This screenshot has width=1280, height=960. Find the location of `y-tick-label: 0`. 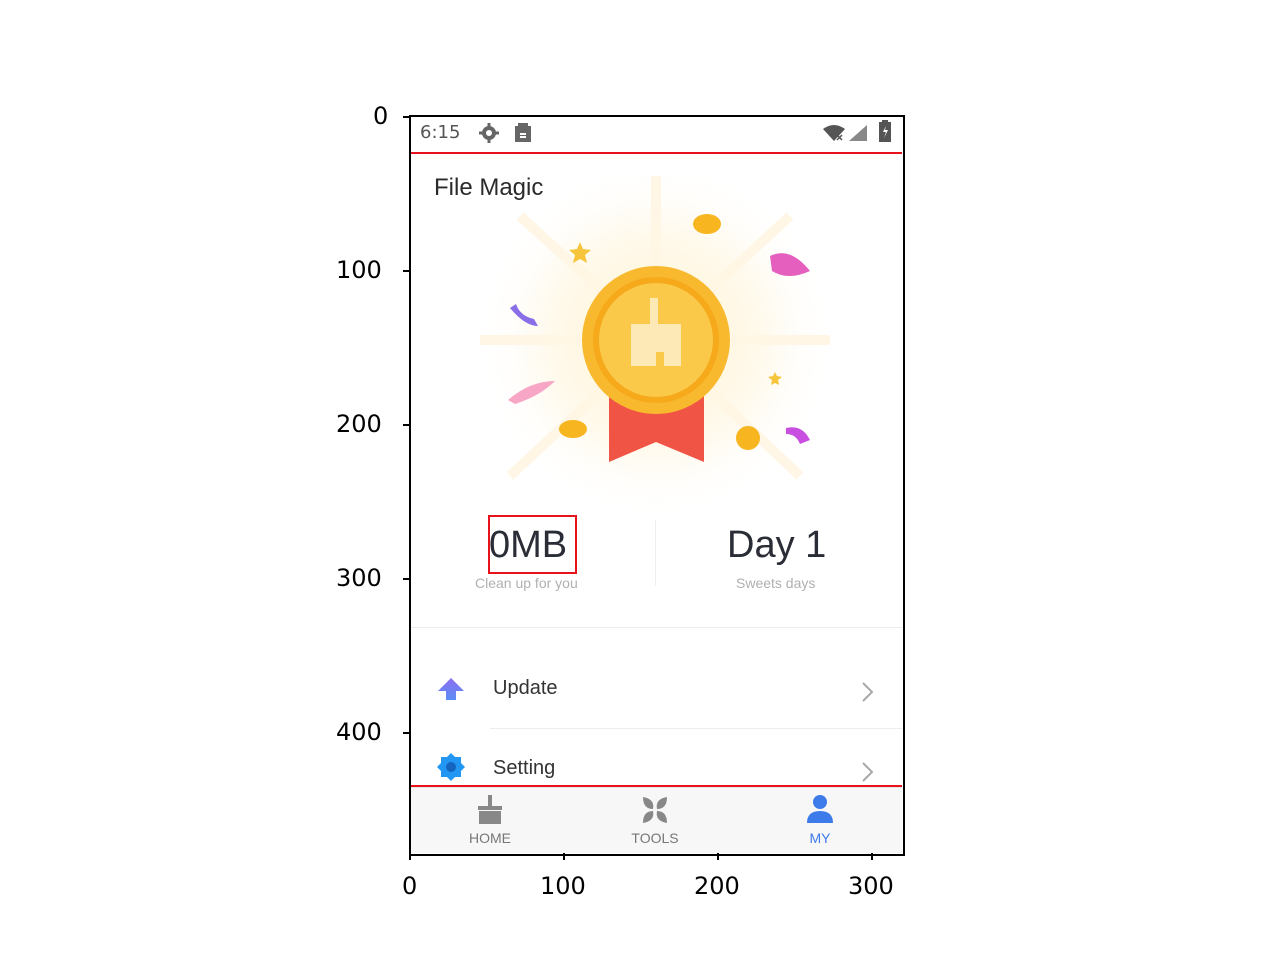

y-tick-label: 0 is located at coordinates (381, 116).